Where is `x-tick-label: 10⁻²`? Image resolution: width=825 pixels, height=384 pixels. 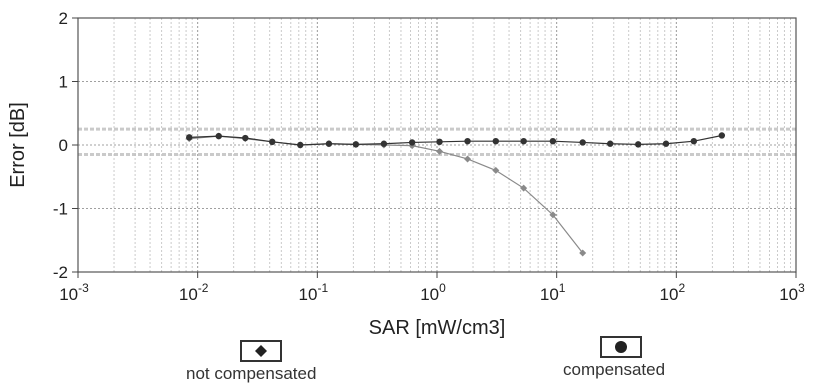
x-tick-label: 10⁻² is located at coordinates (194, 292).